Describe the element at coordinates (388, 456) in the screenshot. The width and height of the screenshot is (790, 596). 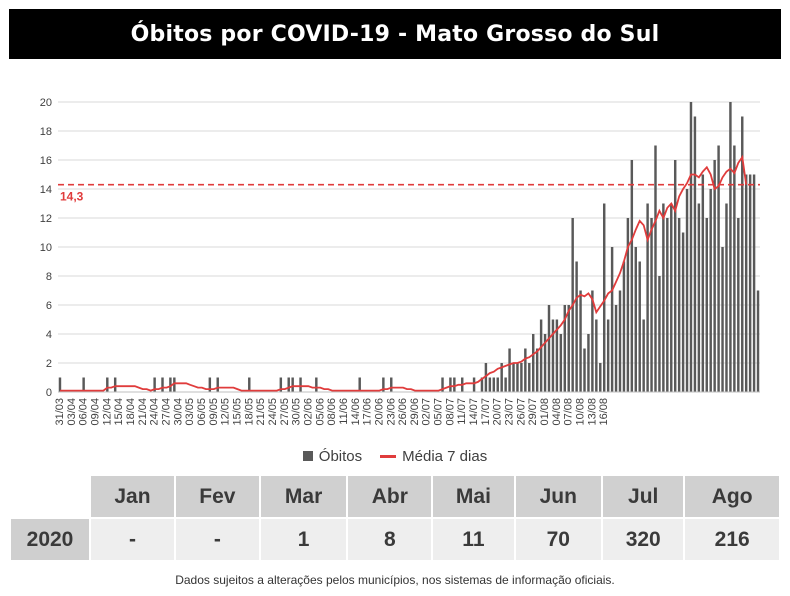
I see `line-swatch-icon` at that location.